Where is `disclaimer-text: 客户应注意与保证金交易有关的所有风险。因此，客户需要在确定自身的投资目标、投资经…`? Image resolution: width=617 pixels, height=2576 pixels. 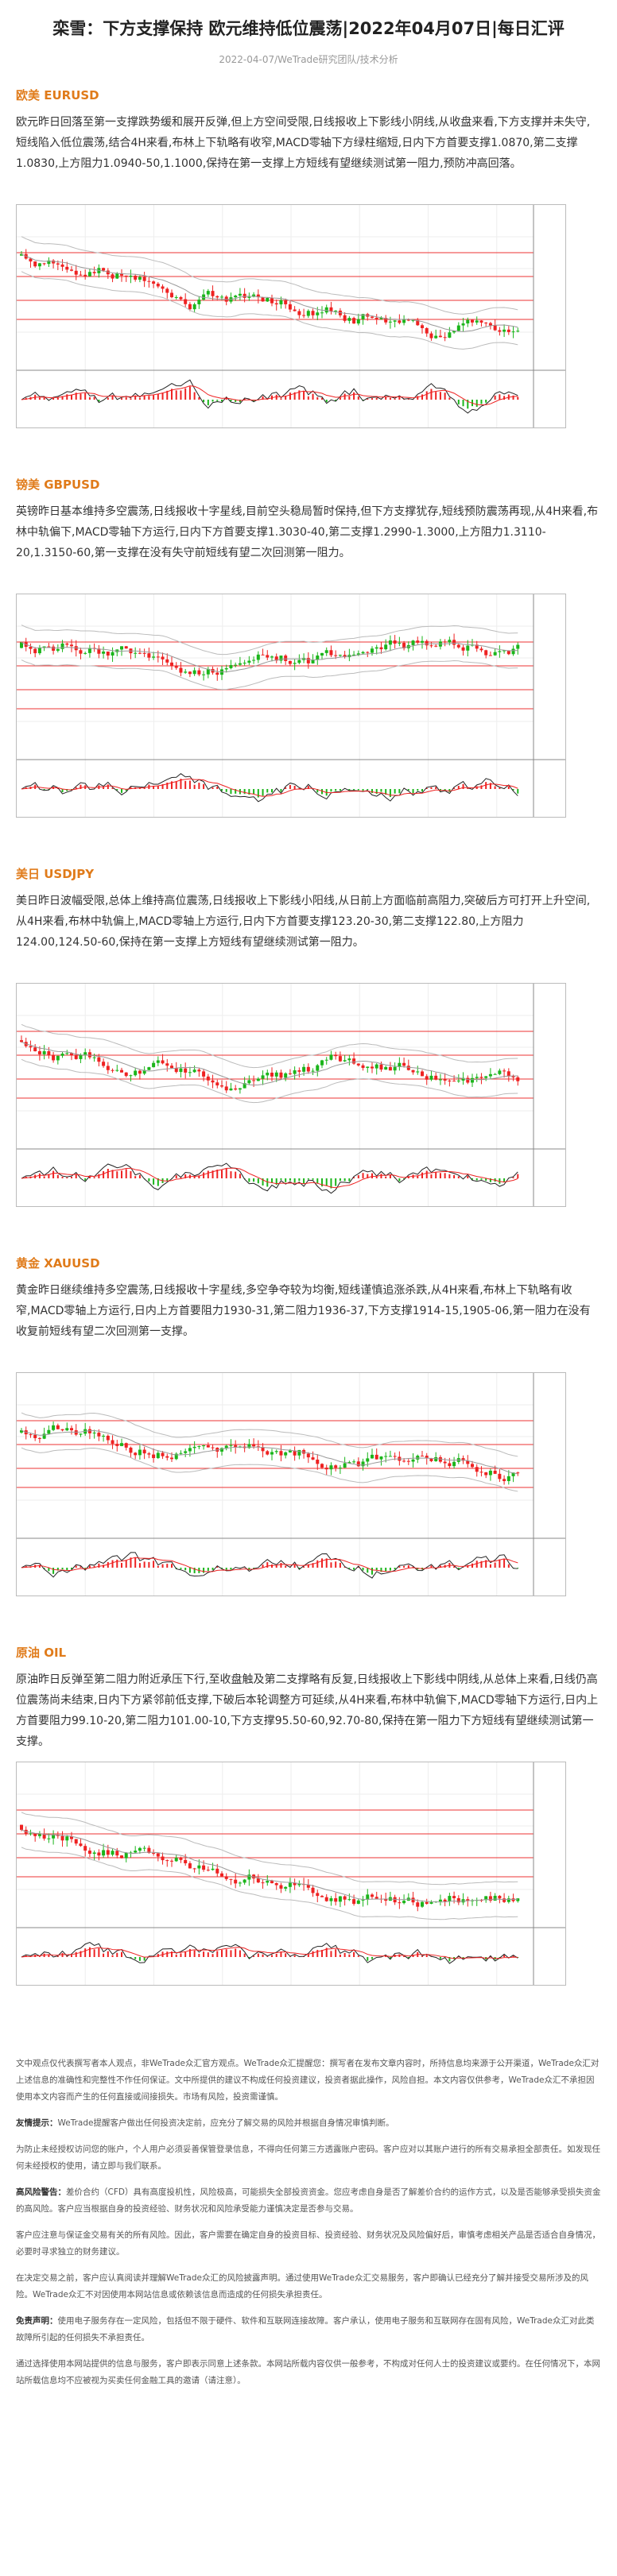
disclaimer-text: 客户应注意与保证金交易有关的所有风险。因此，客户需要在确定自身的投资目标、投资经… is located at coordinates (308, 2243).